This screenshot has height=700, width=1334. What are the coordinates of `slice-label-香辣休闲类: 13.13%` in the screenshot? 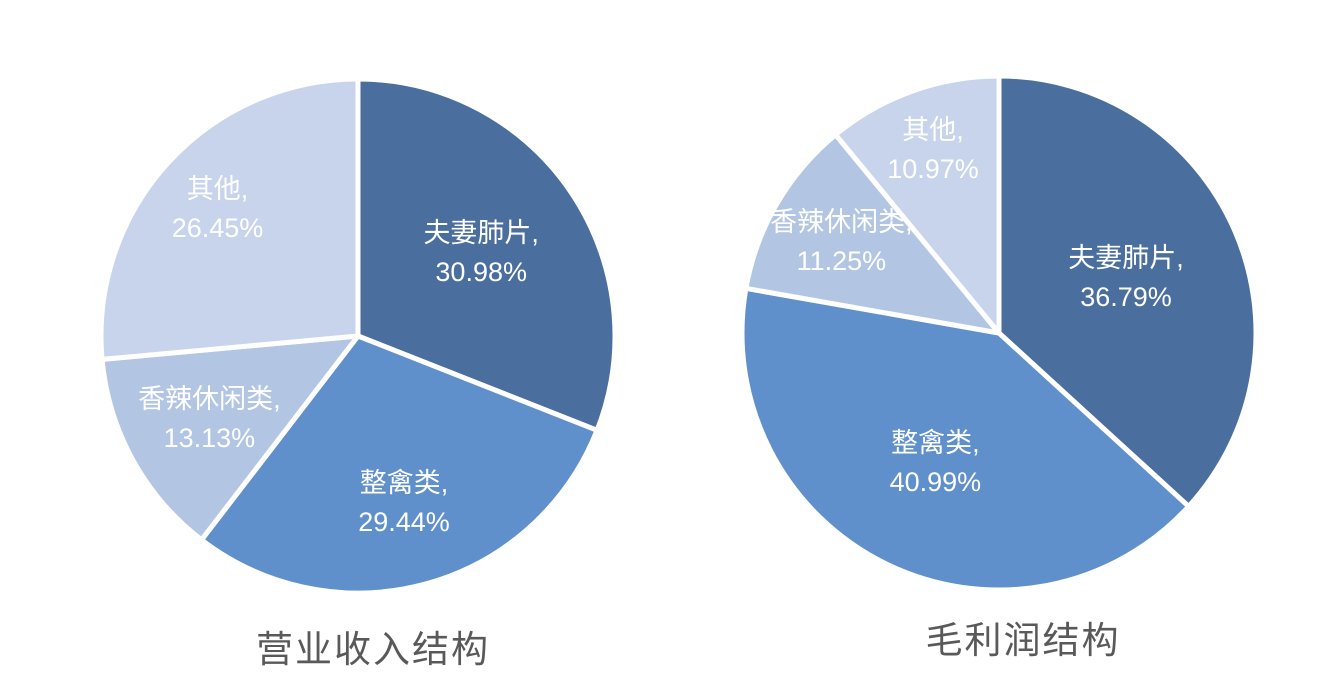 It's located at (210, 438).